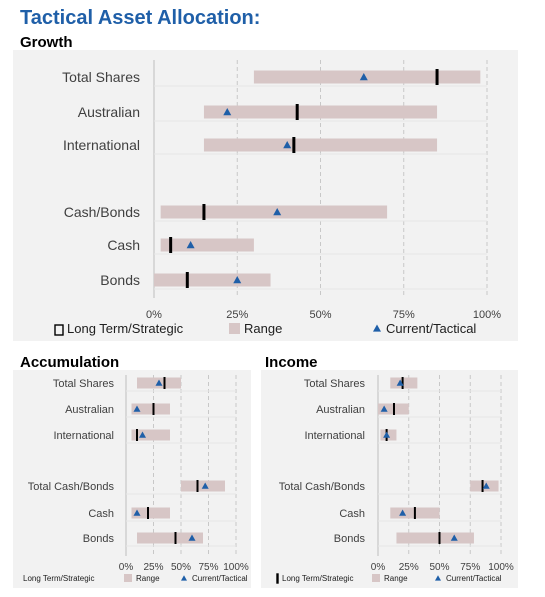 The height and width of the screenshot is (597, 545). I want to click on growth-heading: Growth, so click(46, 42).